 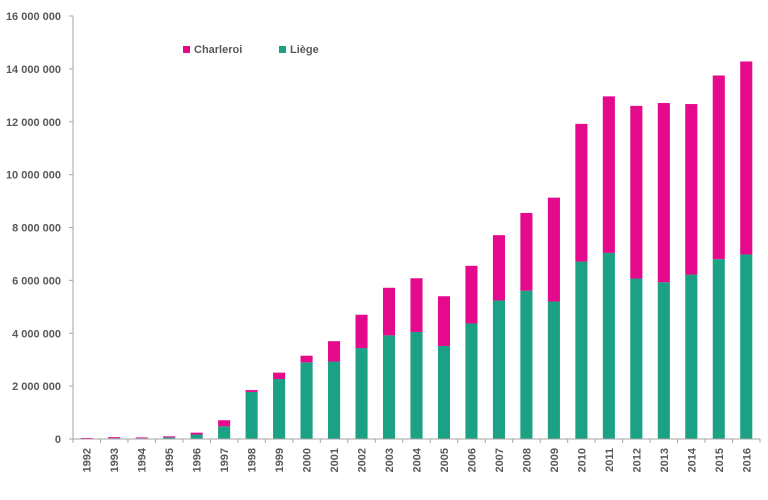 I want to click on bar-liege-2004, so click(x=416, y=385).